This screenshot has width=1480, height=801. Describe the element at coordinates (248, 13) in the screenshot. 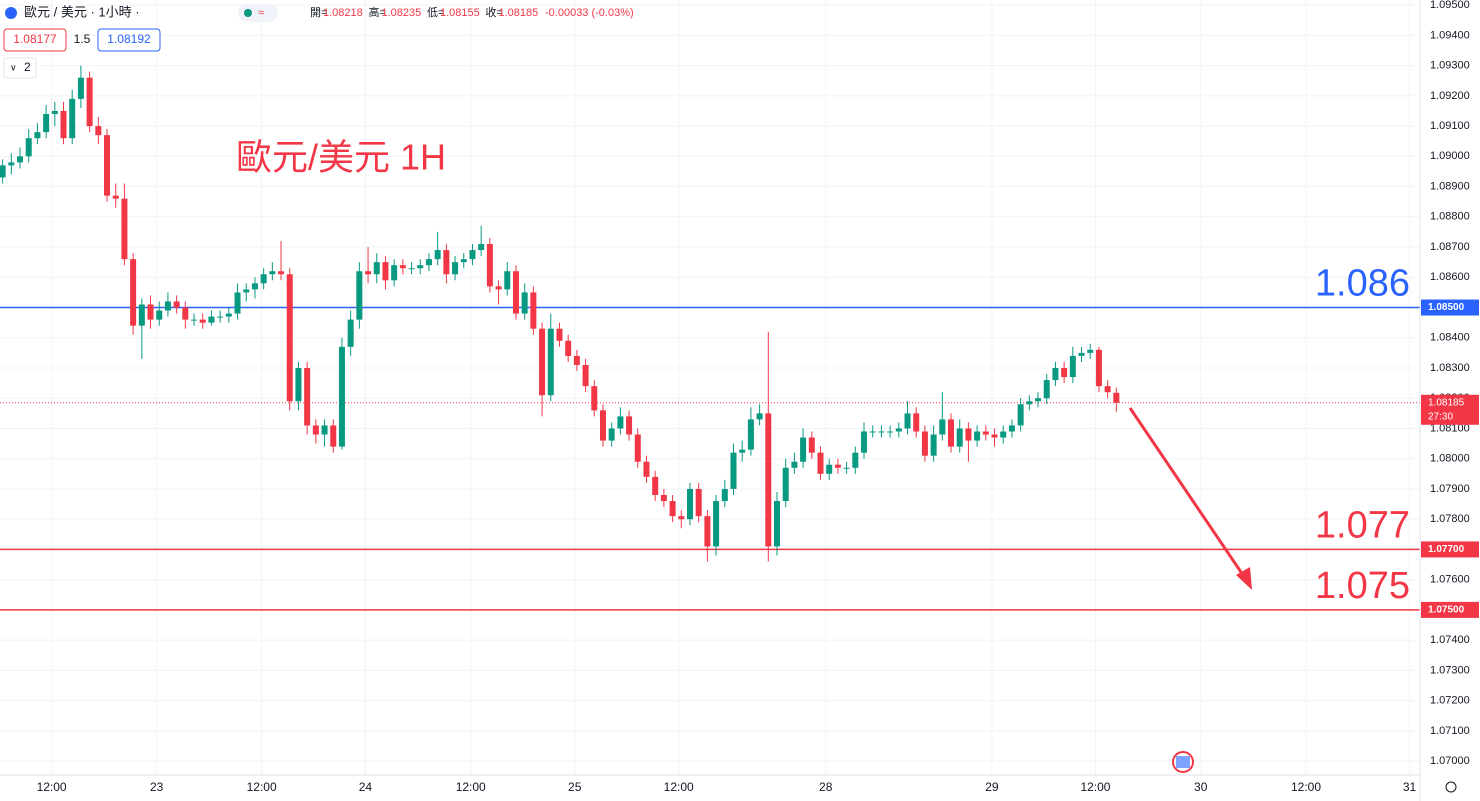

I see `market-open-dot` at that location.